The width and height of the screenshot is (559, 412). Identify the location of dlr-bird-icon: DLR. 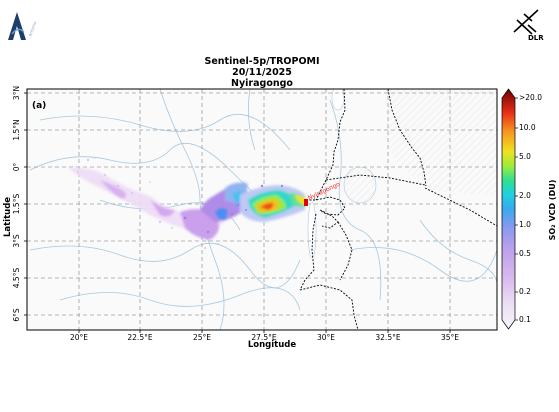
(528, 25).